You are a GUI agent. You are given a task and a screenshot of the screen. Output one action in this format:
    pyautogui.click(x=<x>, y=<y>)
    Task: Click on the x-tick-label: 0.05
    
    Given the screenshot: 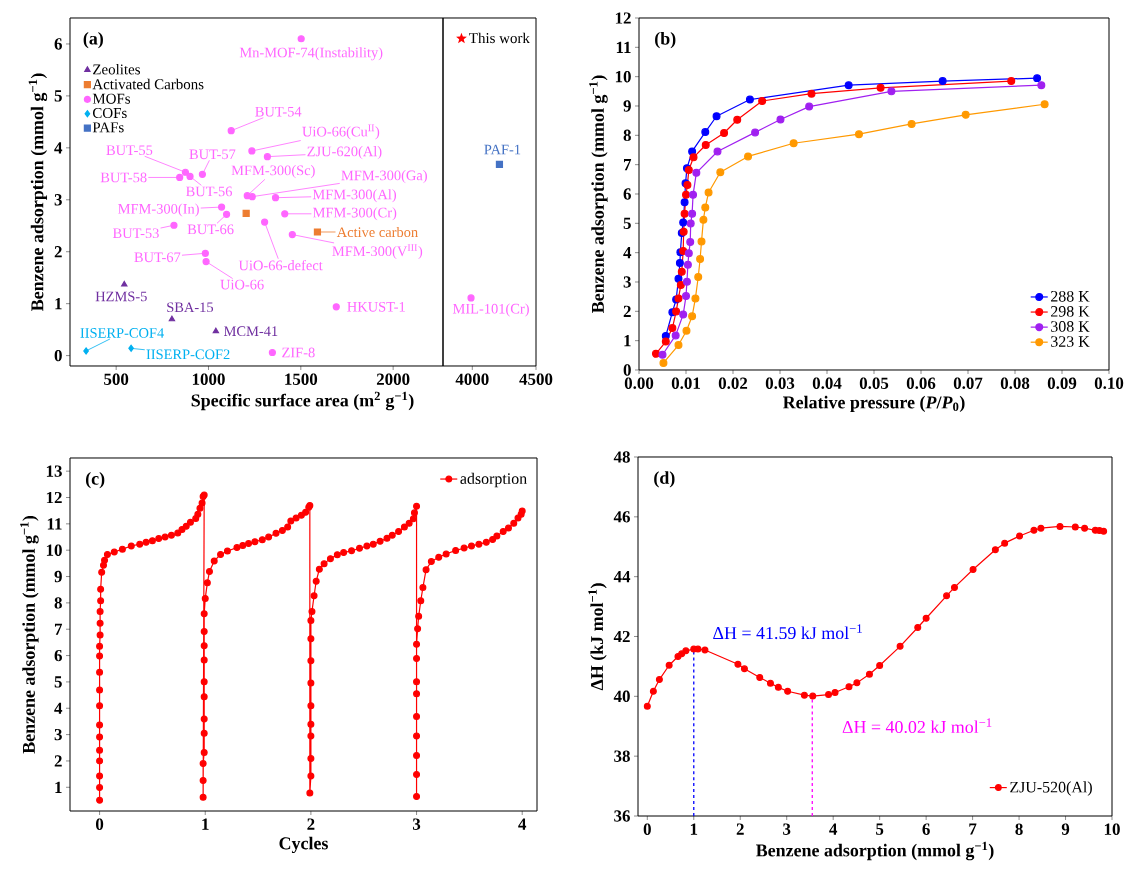 What is the action you would take?
    pyautogui.click(x=874, y=383)
    